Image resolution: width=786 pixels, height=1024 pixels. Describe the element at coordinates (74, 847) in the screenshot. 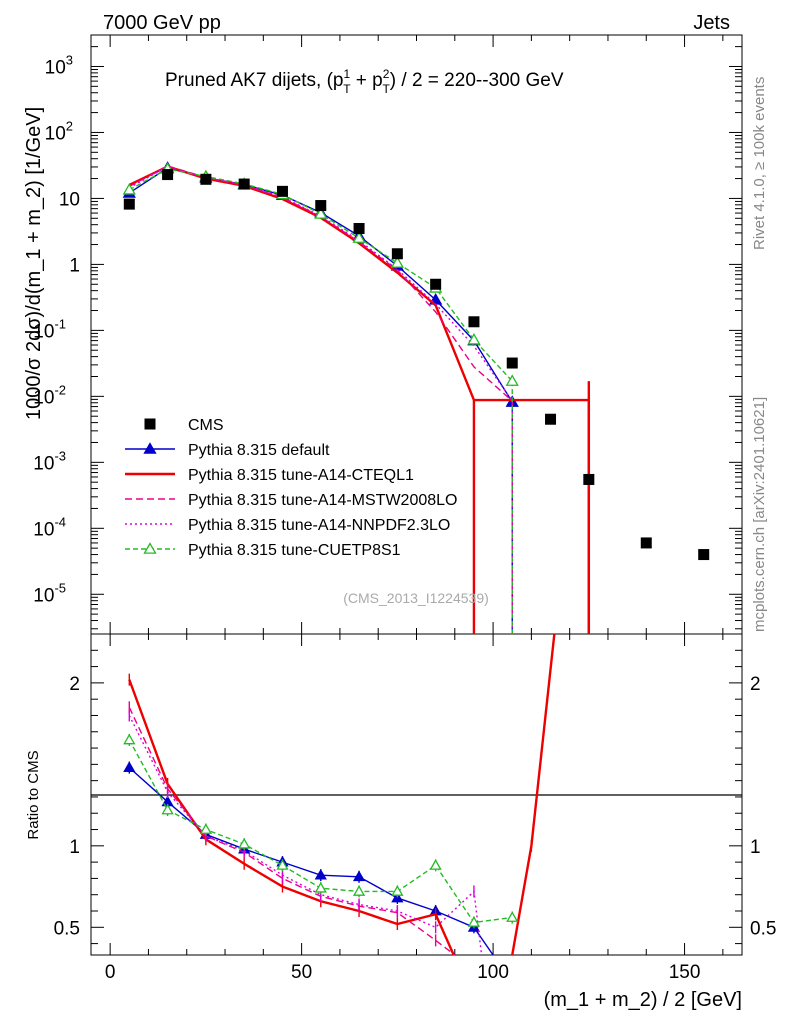

I see `y-tick-label-ratio: 1` at that location.